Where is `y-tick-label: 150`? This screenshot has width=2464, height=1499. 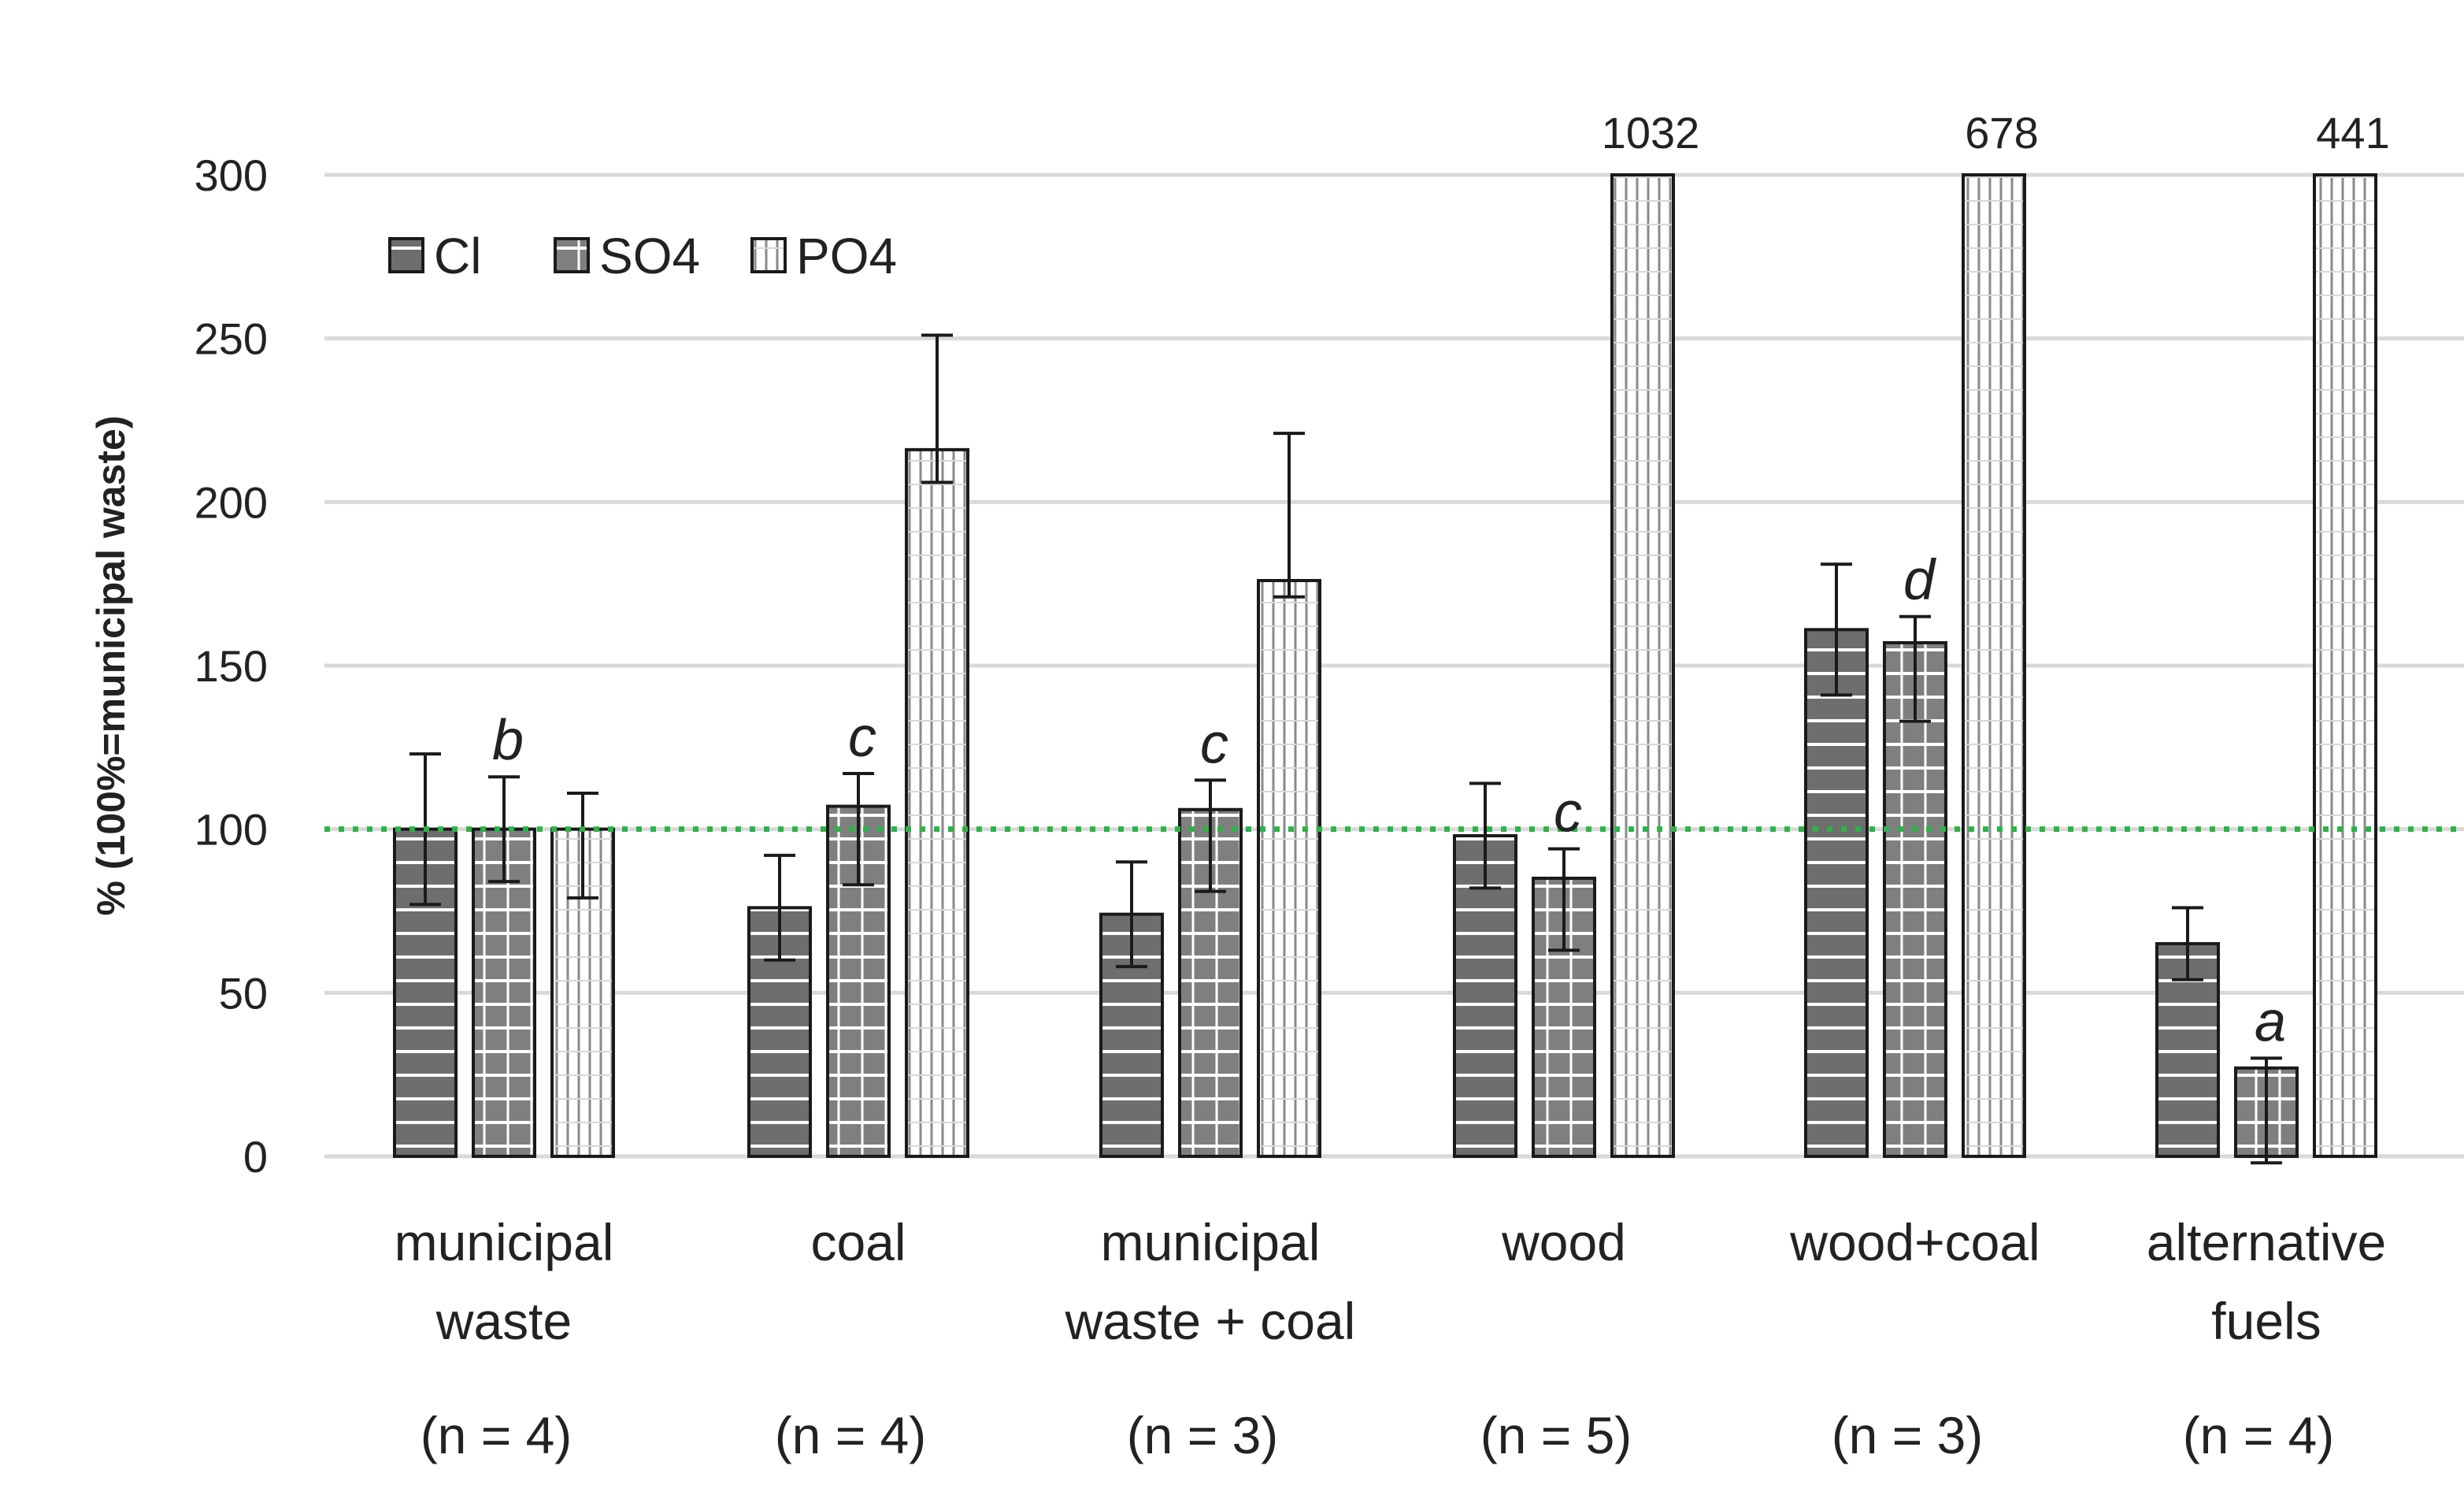
y-tick-label: 150 is located at coordinates (231, 666).